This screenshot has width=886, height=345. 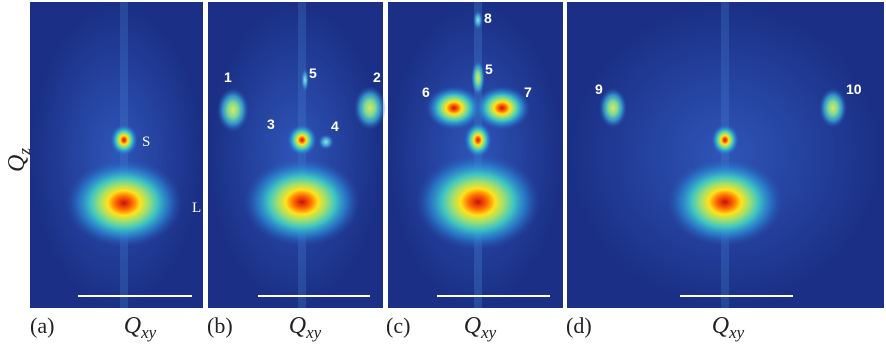 What do you see at coordinates (854, 89) in the screenshot?
I see `spot-label: 10` at bounding box center [854, 89].